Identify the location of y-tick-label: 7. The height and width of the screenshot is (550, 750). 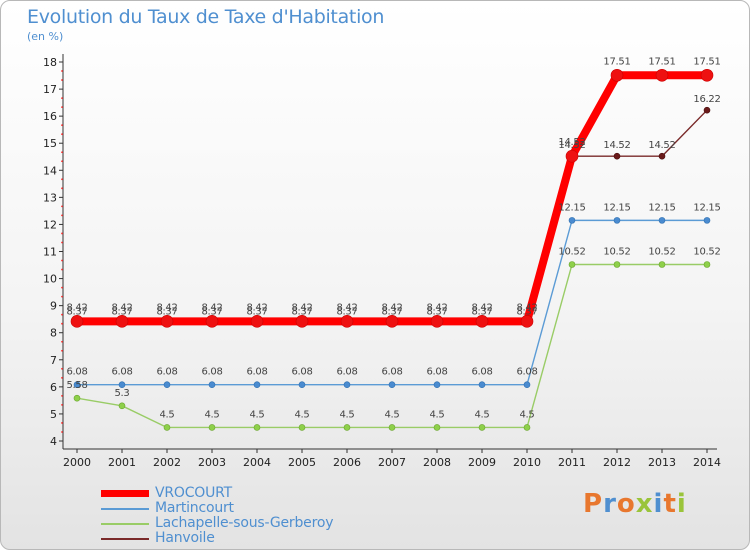
(53, 360).